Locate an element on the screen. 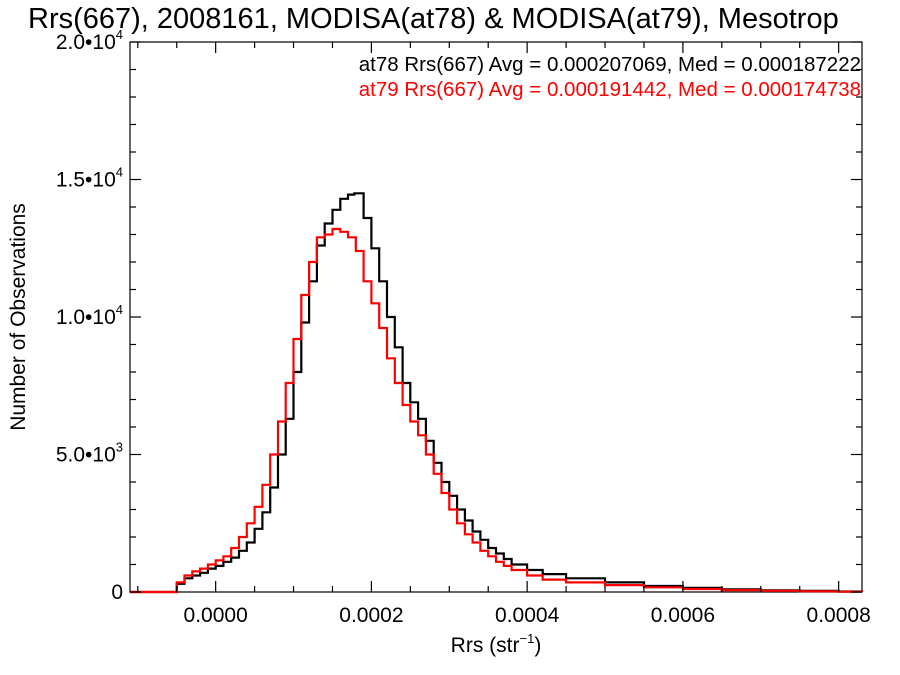 This screenshot has height=675, width=900. x-axis-label: Rrs (str−1) is located at coordinates (496, 644).